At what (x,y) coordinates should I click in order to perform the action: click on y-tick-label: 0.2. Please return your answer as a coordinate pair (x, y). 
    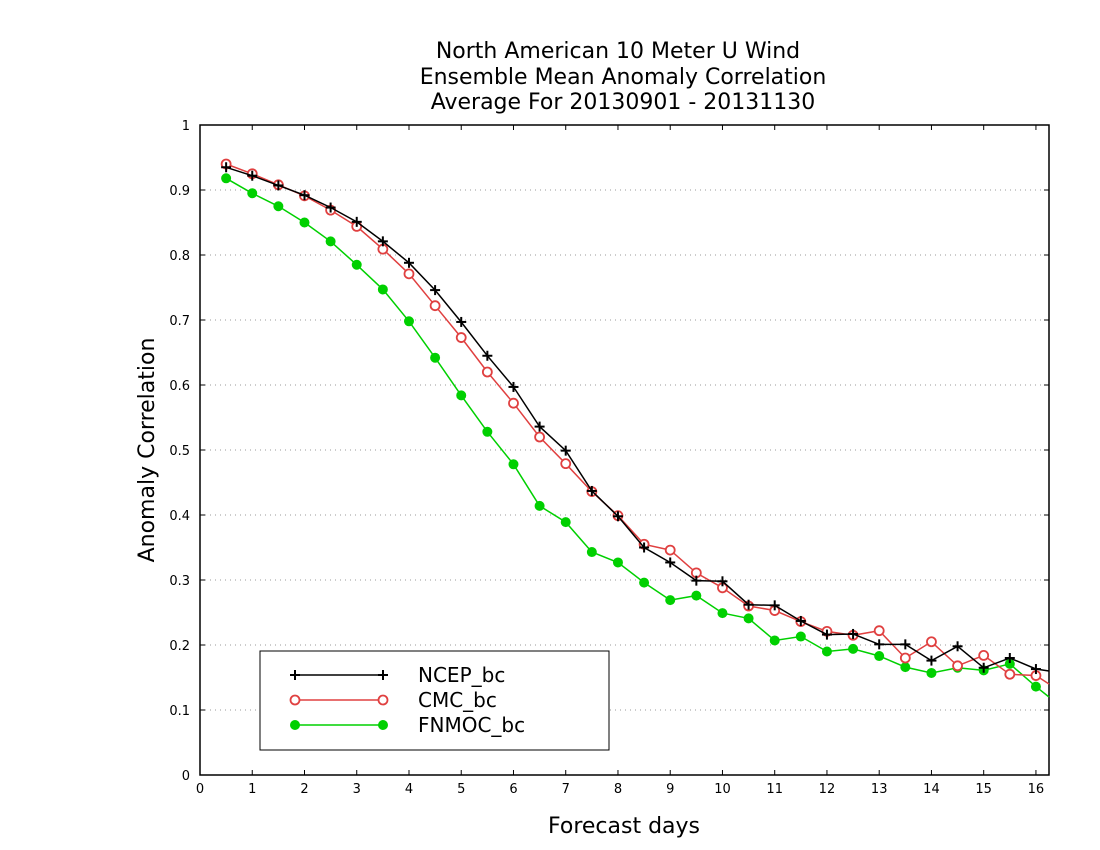
    Looking at the image, I should click on (179, 646).